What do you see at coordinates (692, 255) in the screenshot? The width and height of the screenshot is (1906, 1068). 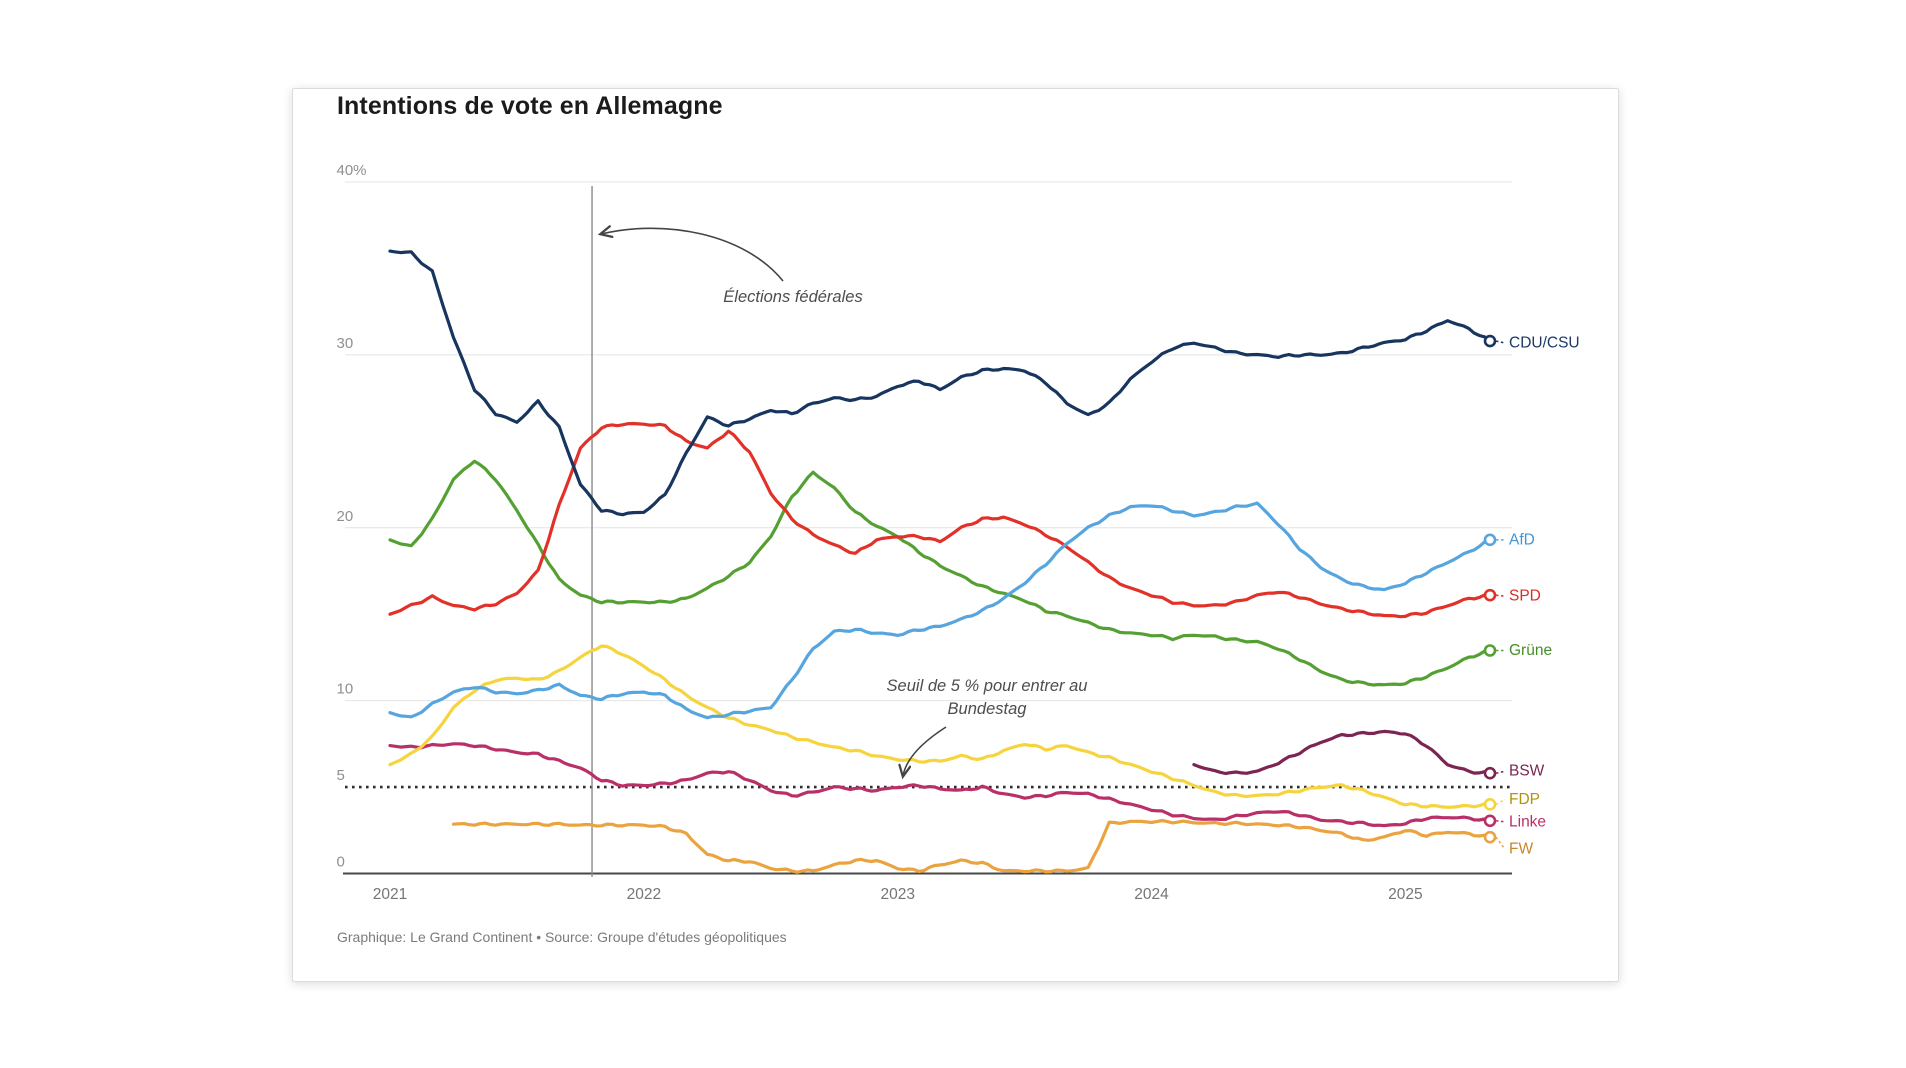 I see `election-annotation-arrow` at bounding box center [692, 255].